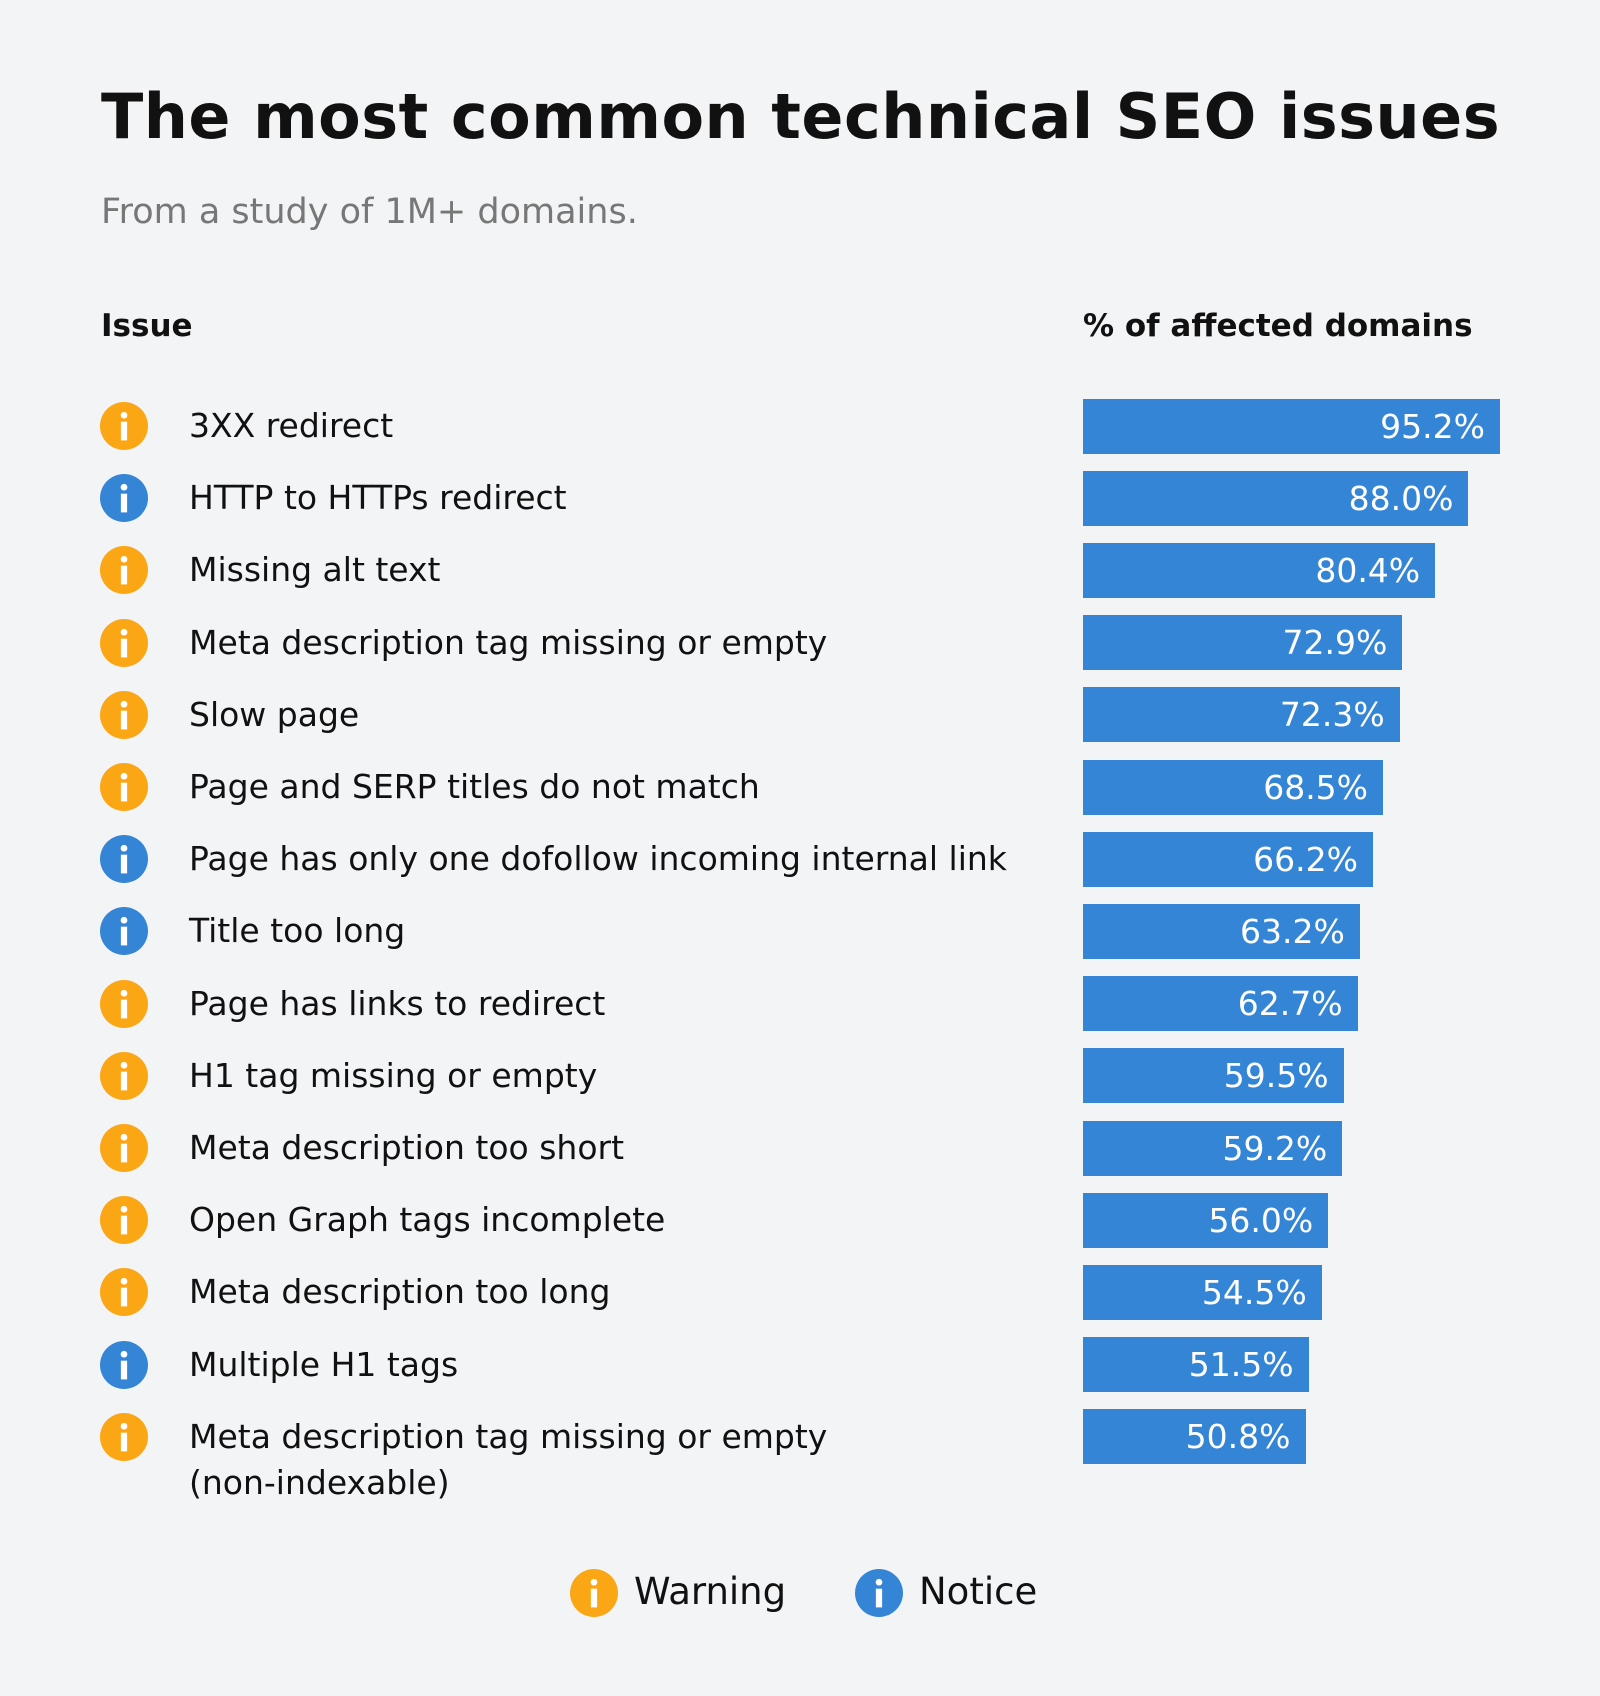  What do you see at coordinates (801, 116) in the screenshot?
I see `chart-title: The most common technical SEO issues` at bounding box center [801, 116].